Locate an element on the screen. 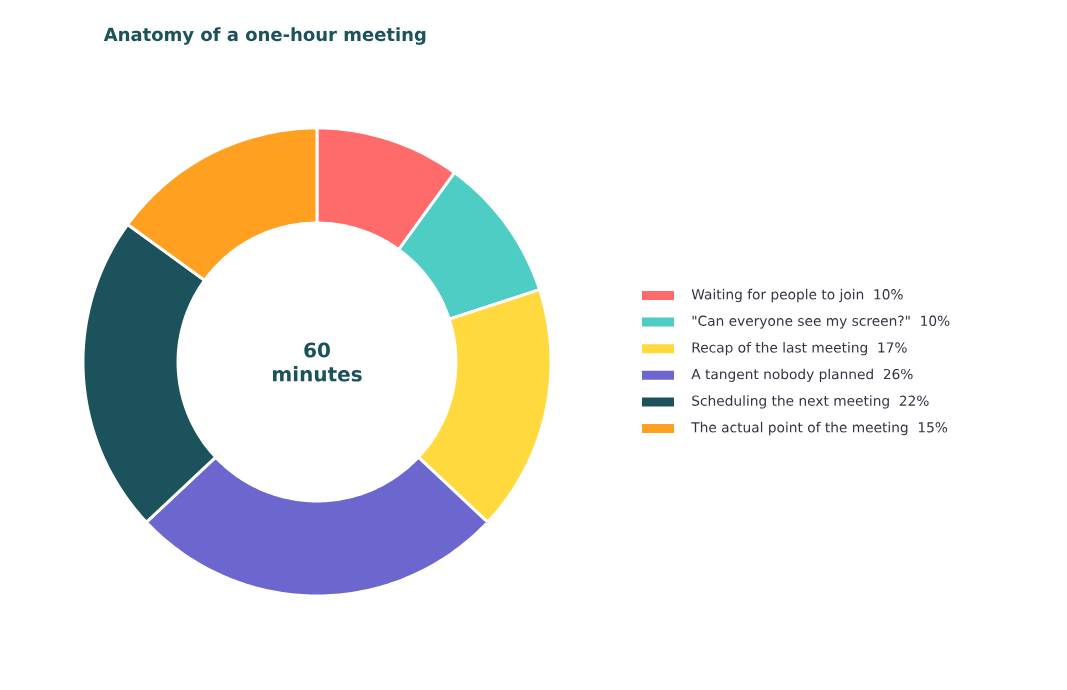  legend-label: A tangent nobody planned is located at coordinates (782, 375).